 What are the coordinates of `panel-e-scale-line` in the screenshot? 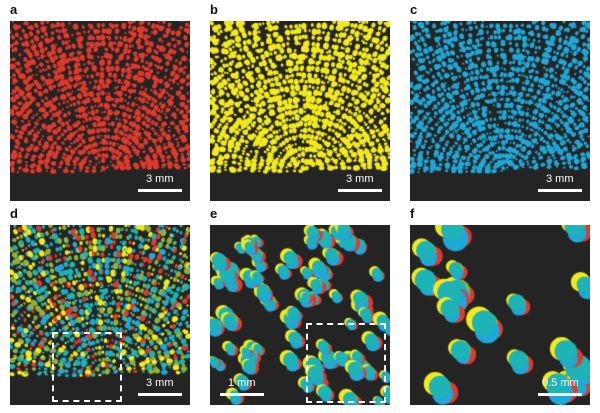 It's located at (242, 394).